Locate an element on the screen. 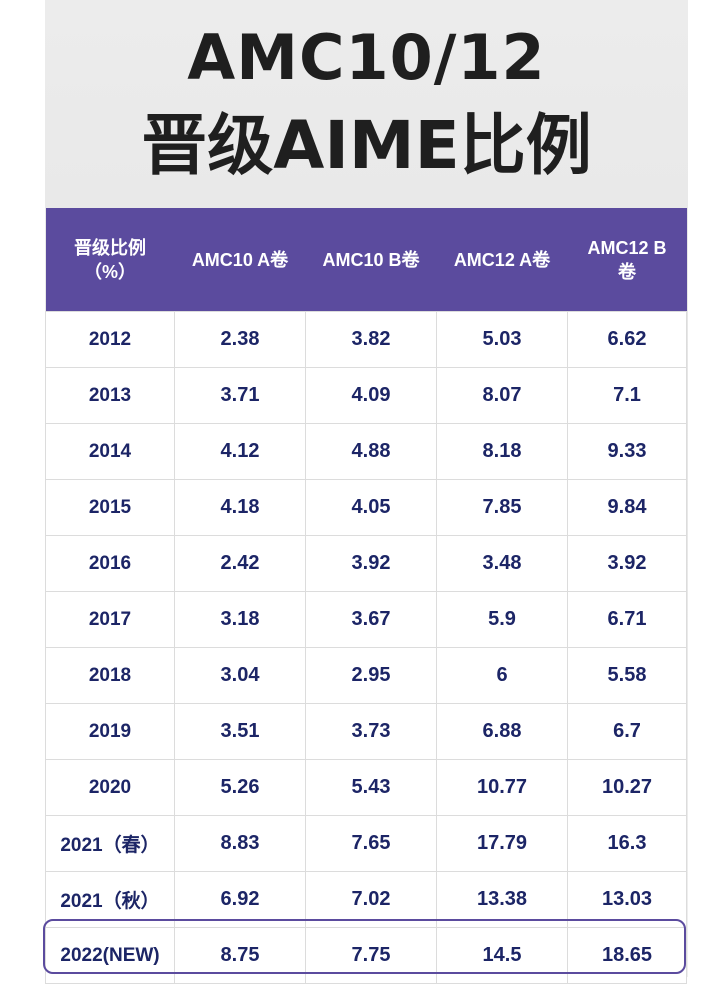 The image size is (726, 984). ratio-cell: 8.75 is located at coordinates (240, 955).